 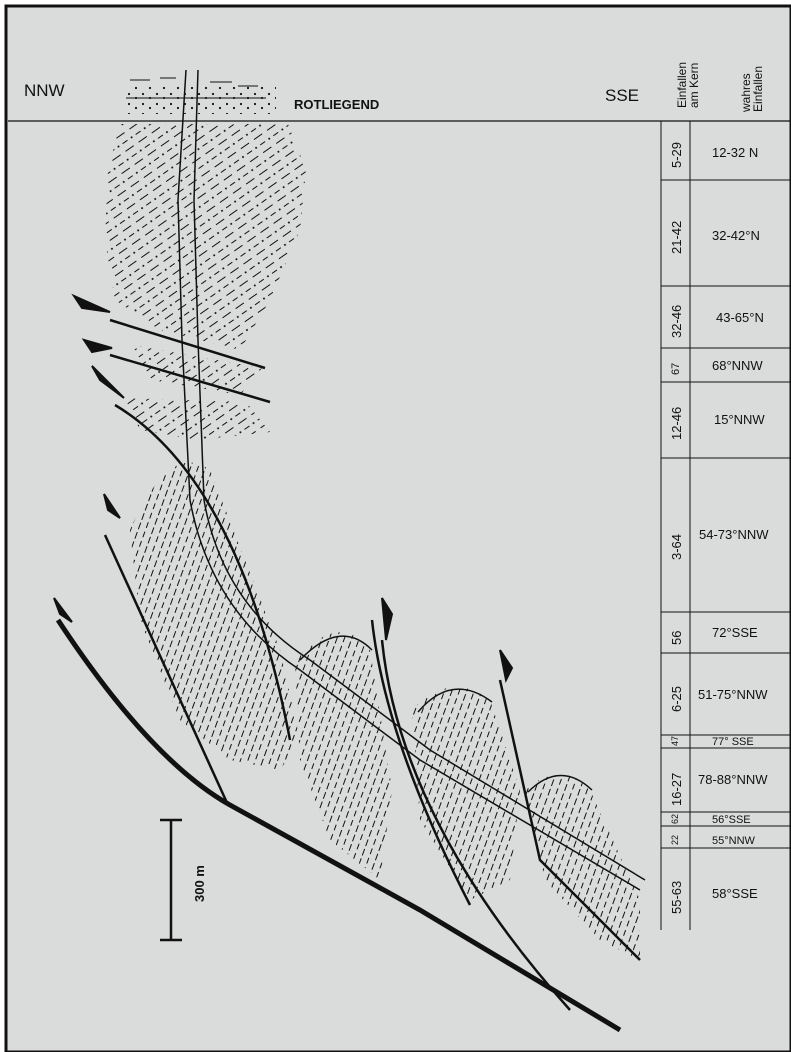 I want to click on svg-text: am Kern, so click(x=694, y=85).